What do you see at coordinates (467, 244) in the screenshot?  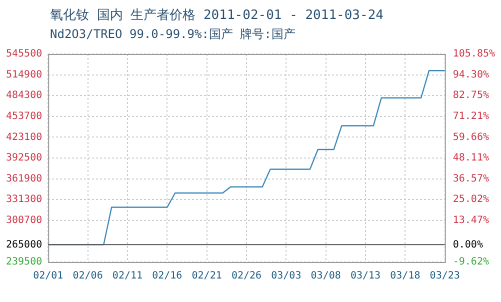 I see `y2-tick-label: 0.00%` at bounding box center [467, 244].